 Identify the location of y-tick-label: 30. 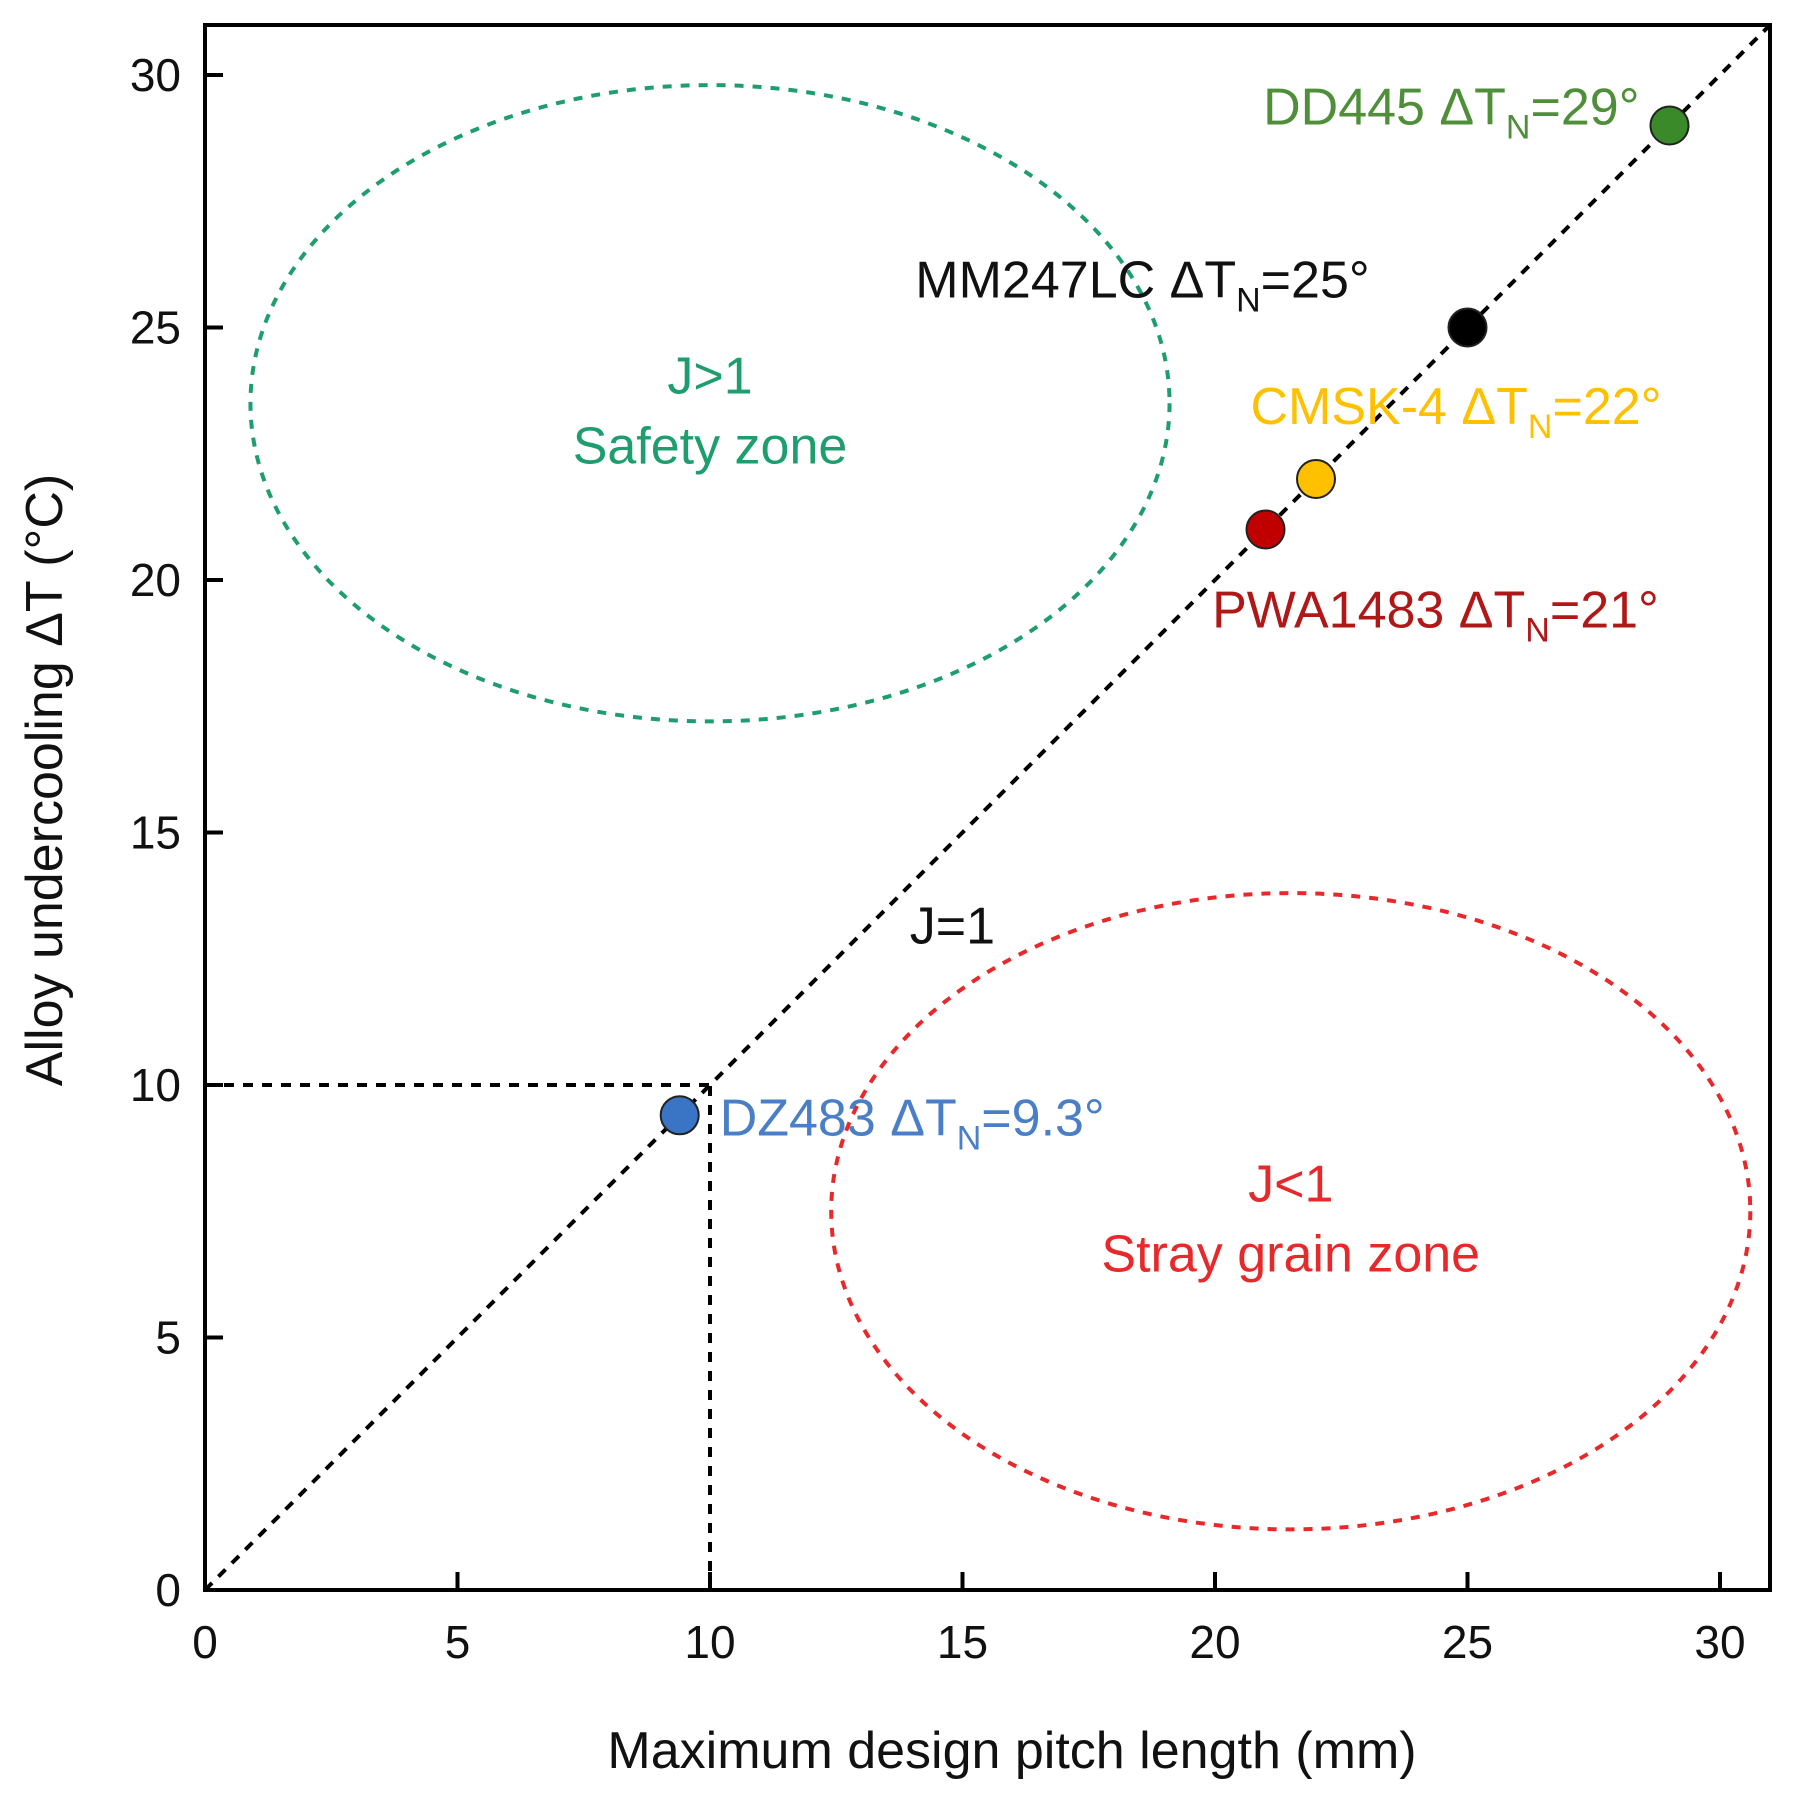
(155, 75).